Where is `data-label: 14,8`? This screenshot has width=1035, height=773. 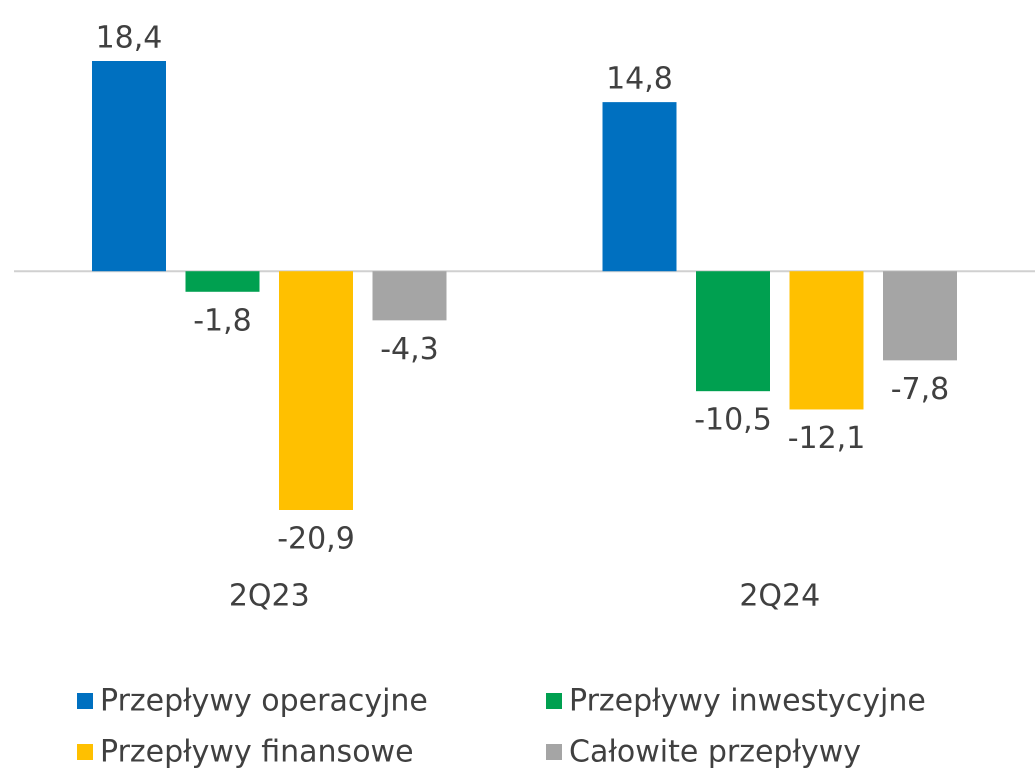
data-label: 14,8 is located at coordinates (639, 79).